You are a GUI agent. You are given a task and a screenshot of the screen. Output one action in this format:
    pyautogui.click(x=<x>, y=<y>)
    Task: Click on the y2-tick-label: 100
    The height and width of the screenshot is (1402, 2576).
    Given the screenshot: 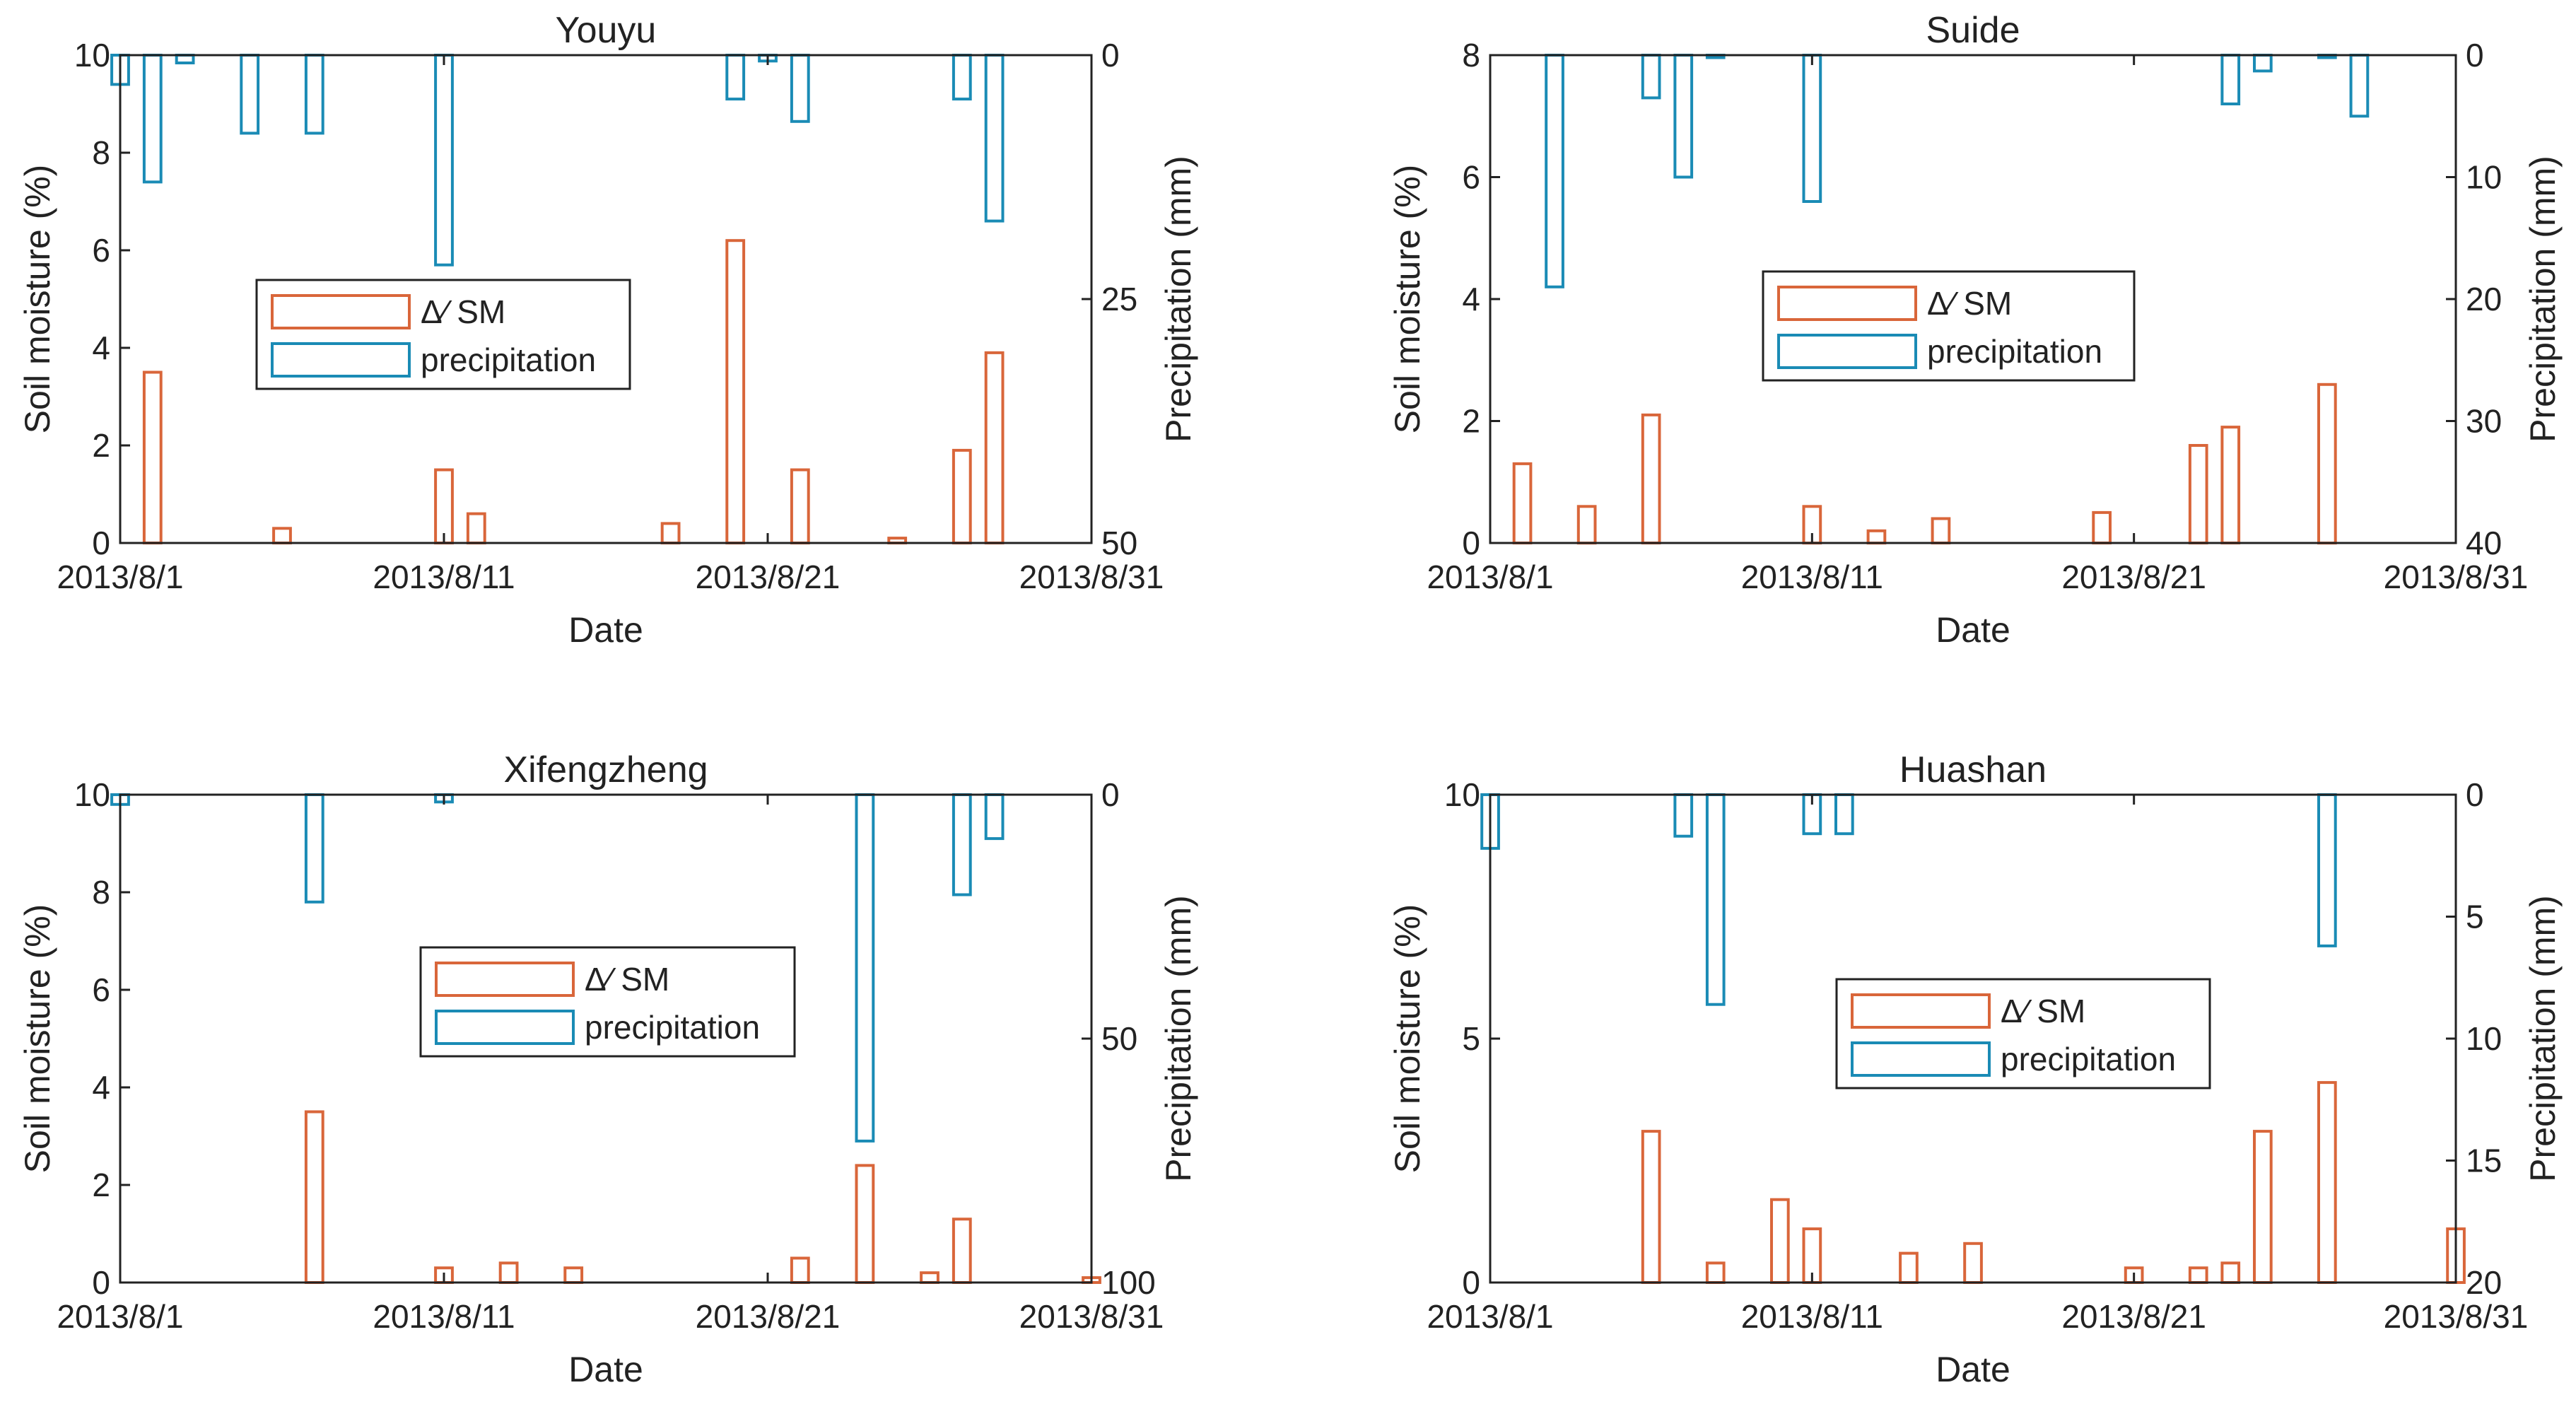 What is the action you would take?
    pyautogui.click(x=1129, y=1282)
    